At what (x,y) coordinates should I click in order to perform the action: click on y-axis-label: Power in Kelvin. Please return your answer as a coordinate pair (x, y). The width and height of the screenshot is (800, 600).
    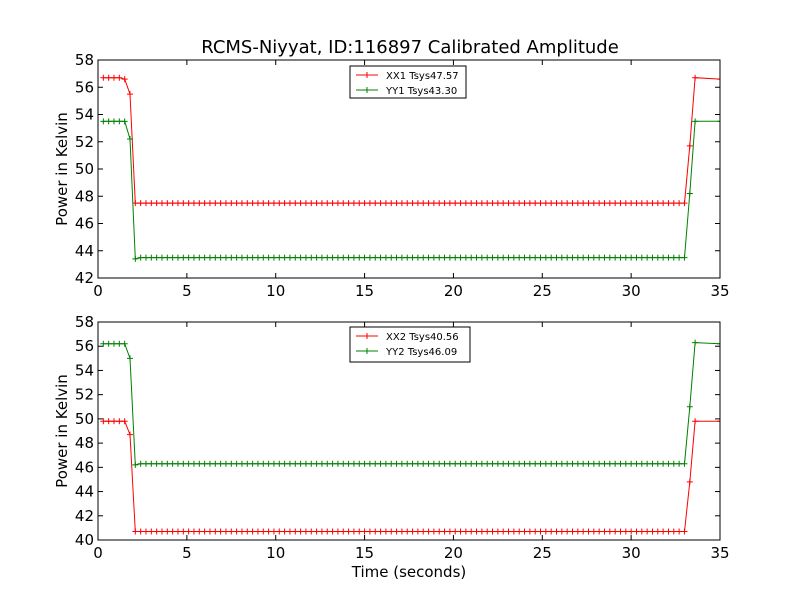
    Looking at the image, I should click on (62, 169).